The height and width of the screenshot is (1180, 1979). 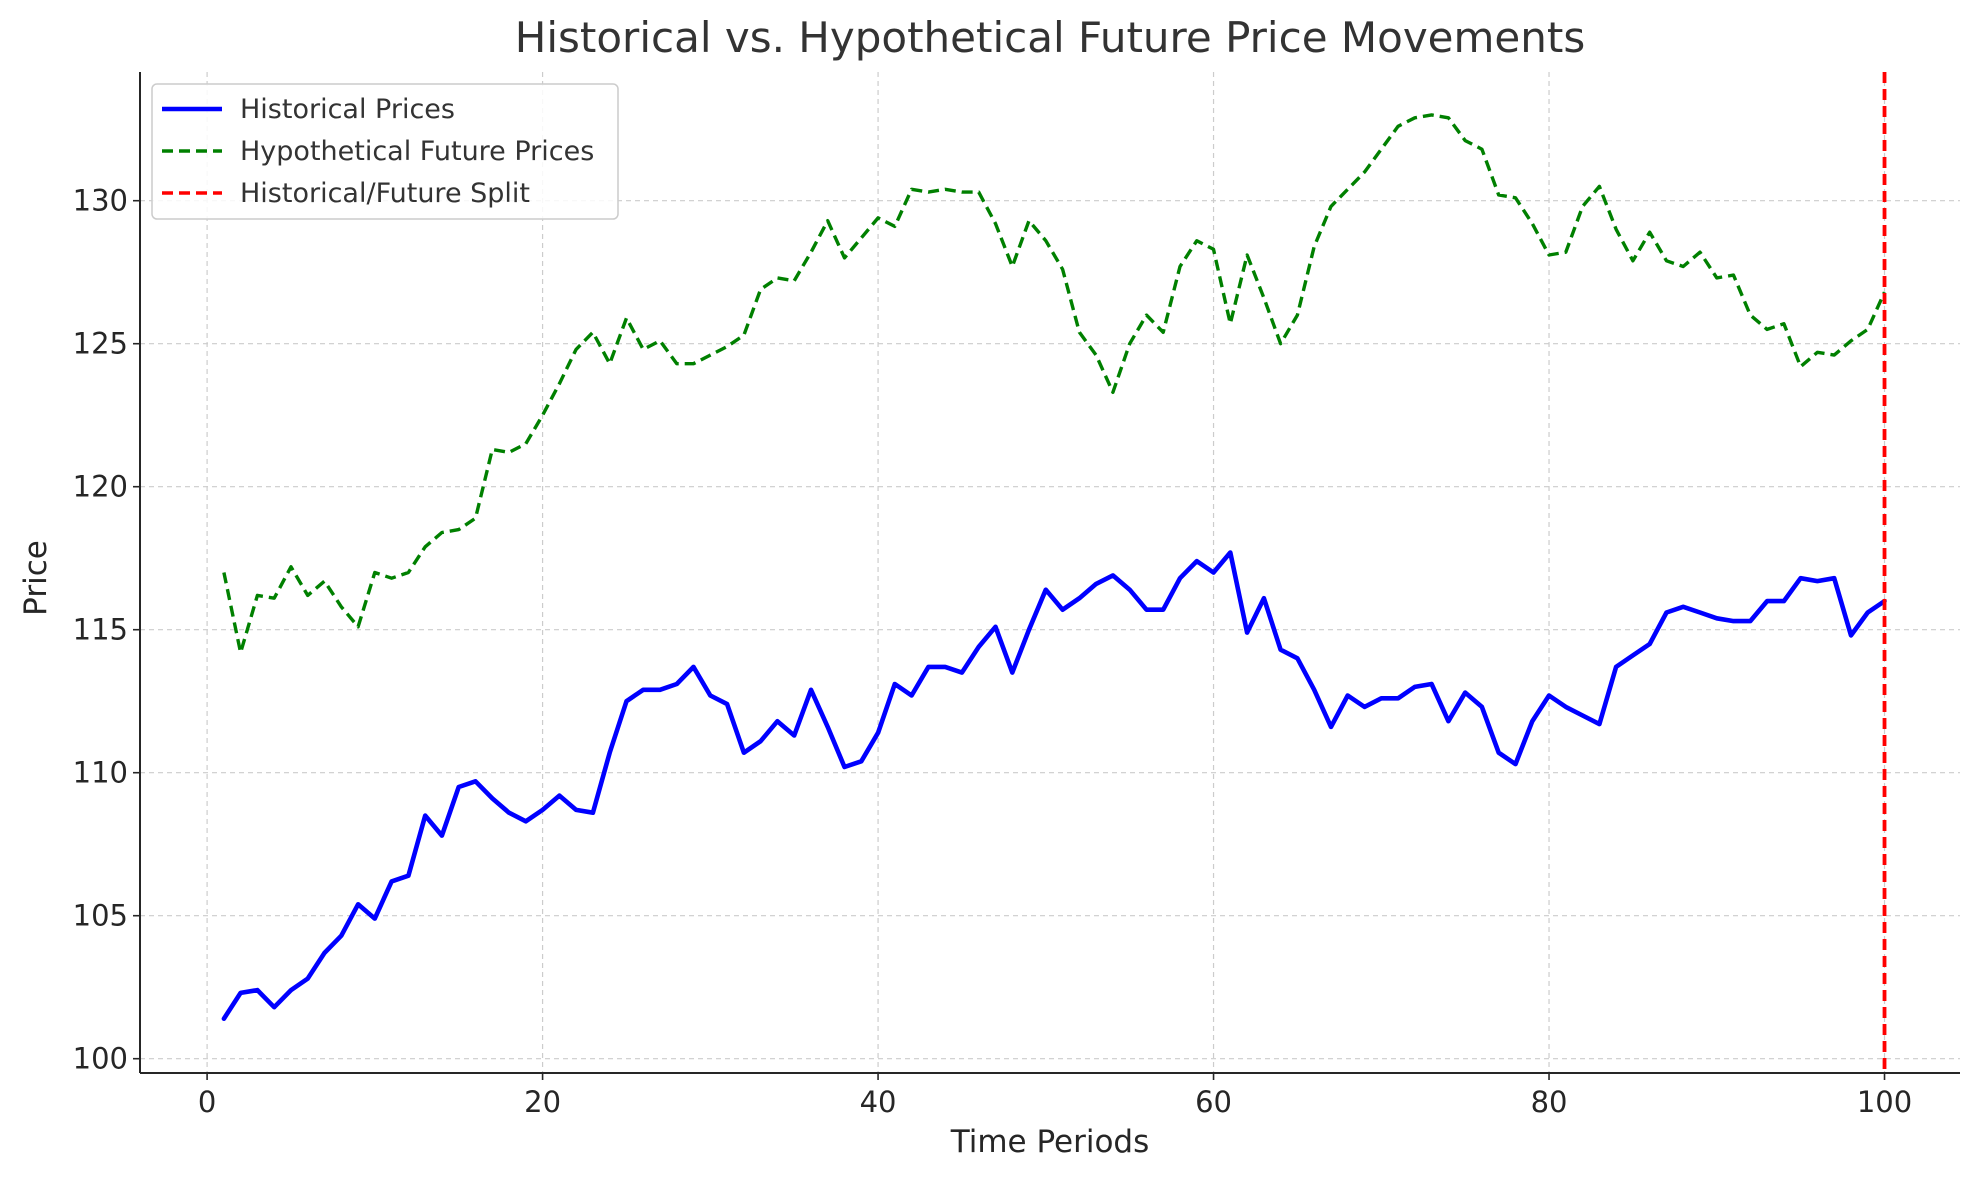 What do you see at coordinates (100, 916) in the screenshot?
I see `y-tick-label: 105` at bounding box center [100, 916].